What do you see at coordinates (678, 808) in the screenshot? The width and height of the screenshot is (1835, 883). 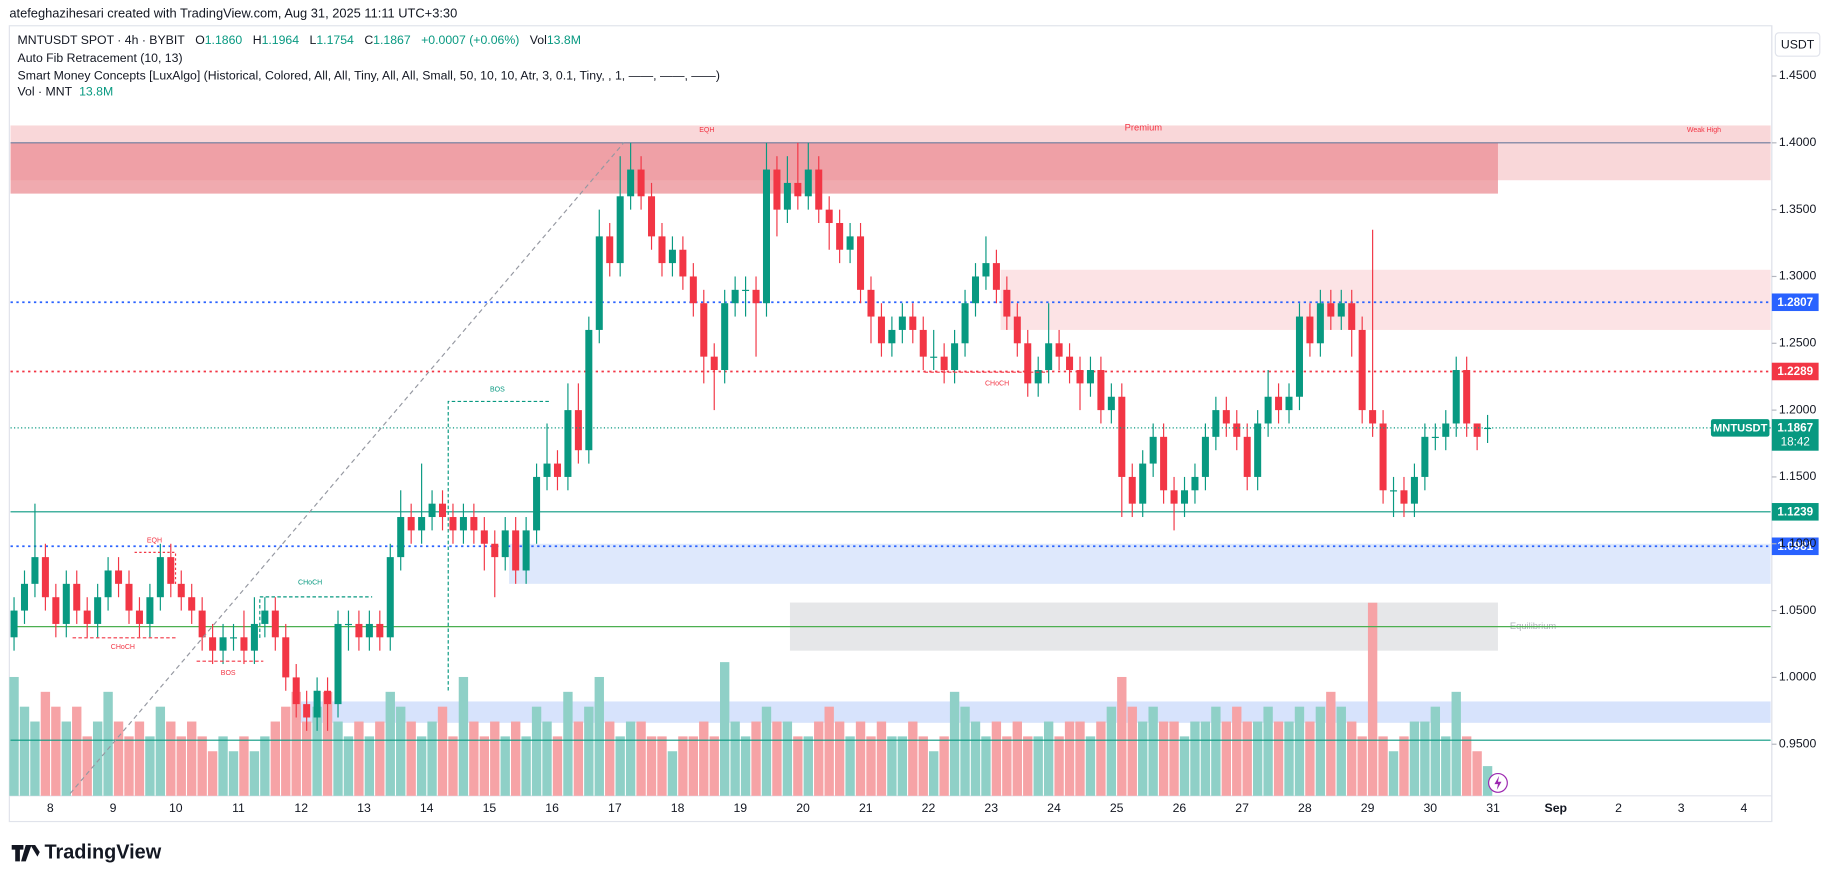 I see `x-tick-label: 18` at bounding box center [678, 808].